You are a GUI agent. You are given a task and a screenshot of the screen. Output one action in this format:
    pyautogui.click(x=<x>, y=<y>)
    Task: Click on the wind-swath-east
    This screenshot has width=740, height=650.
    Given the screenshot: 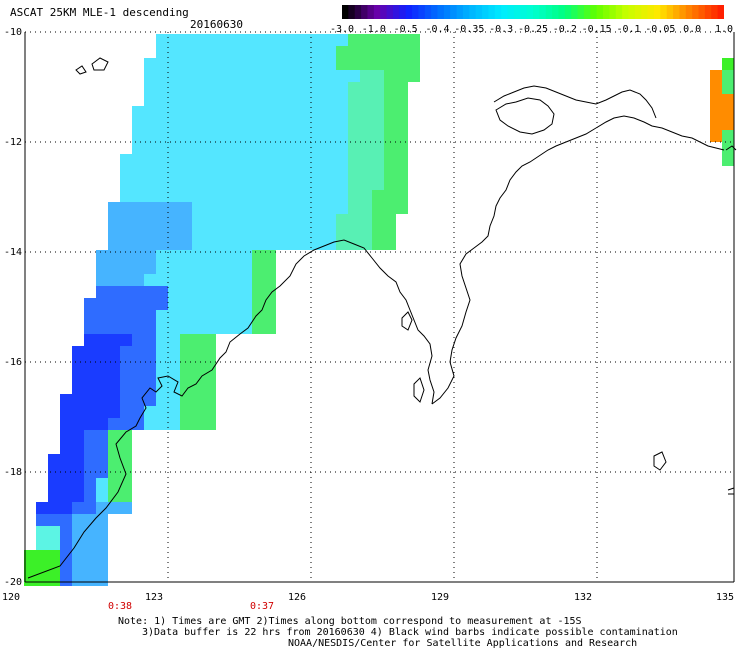 What is the action you would take?
    pyautogui.click(x=722, y=112)
    